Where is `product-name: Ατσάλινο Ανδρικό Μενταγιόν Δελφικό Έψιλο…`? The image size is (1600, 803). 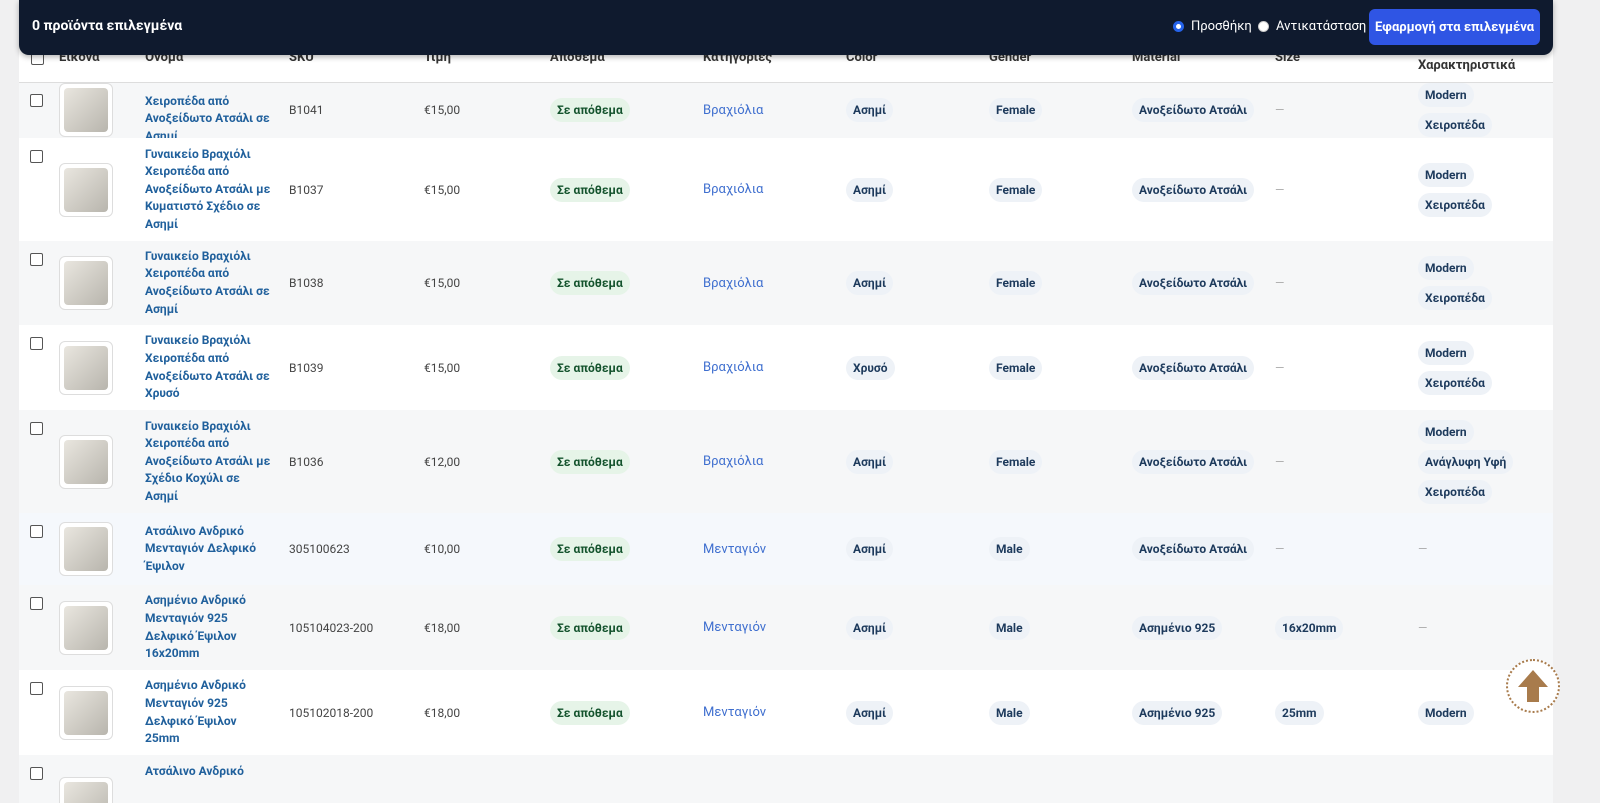
product-name: Ατσάλινο Ανδρικό Μενταγιόν Δελφικό Έψιλο… is located at coordinates (201, 548).